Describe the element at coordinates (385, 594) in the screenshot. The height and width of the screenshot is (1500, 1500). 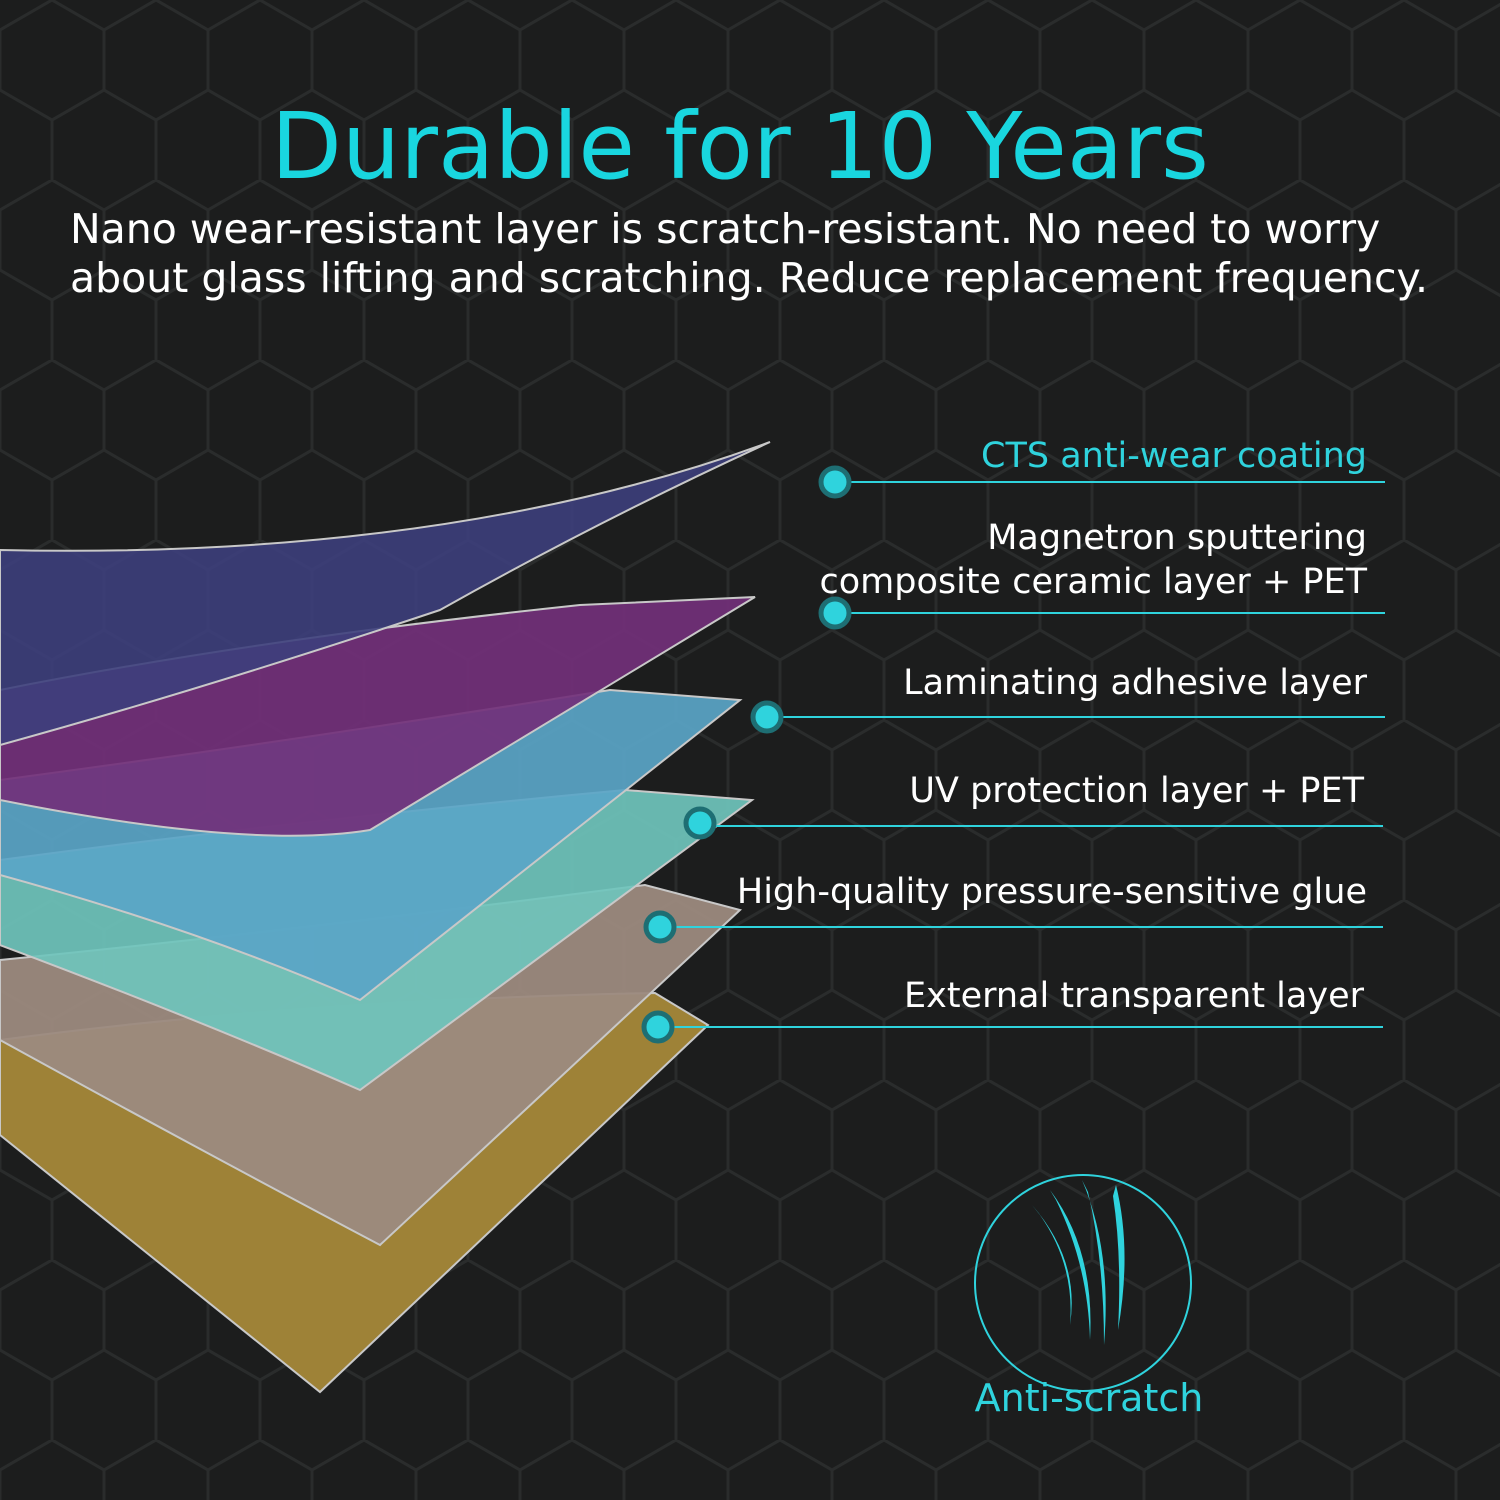
I see `layer-navy` at that location.